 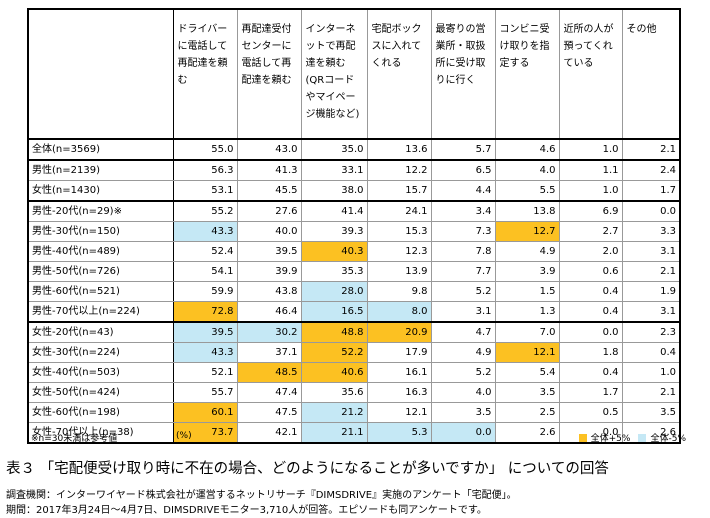 I want to click on data-cell: 3.4, so click(x=463, y=211).